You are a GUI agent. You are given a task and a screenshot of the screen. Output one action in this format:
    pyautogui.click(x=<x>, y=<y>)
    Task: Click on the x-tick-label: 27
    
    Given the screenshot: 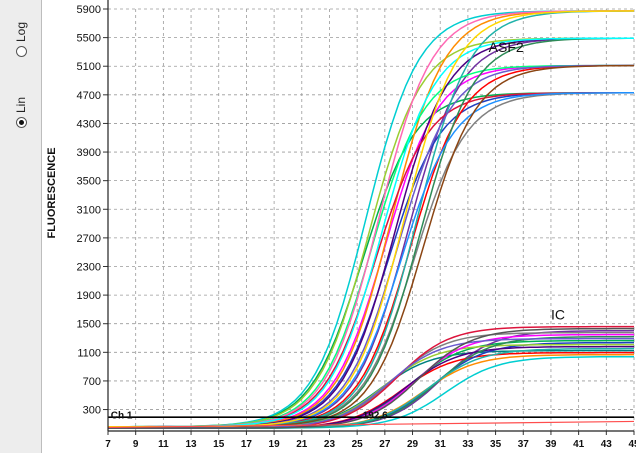 What is the action you would take?
    pyautogui.click(x=385, y=444)
    